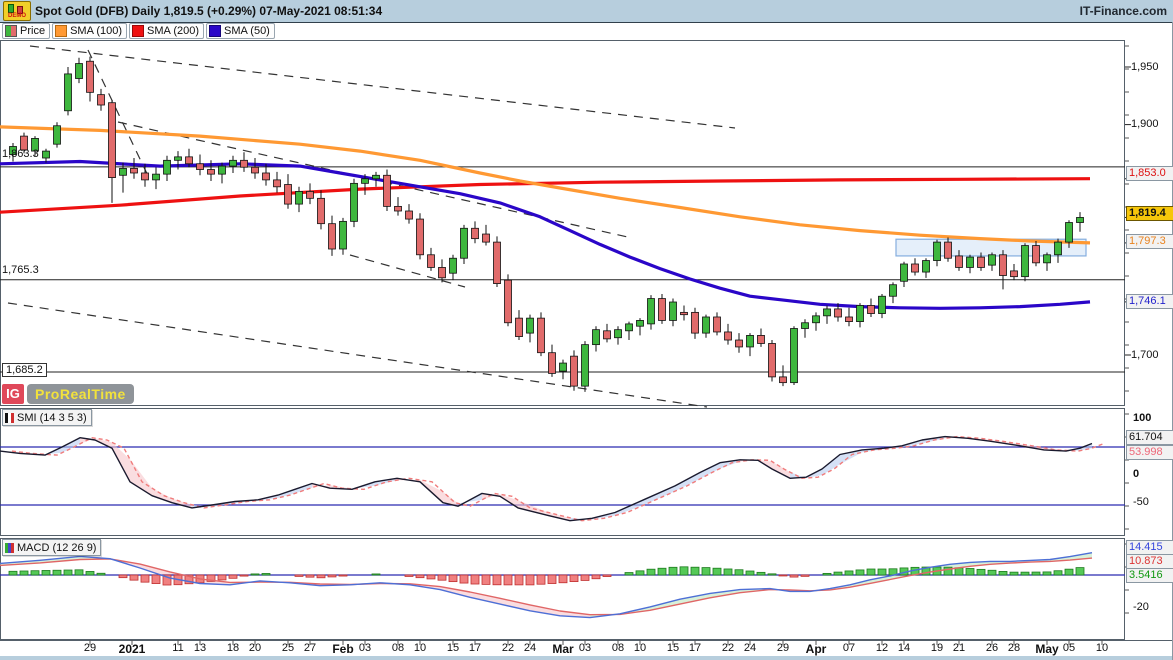 The height and width of the screenshot is (660, 1173). What do you see at coordinates (9, 547) in the screenshot?
I see `macd-swatch-icon` at bounding box center [9, 547].